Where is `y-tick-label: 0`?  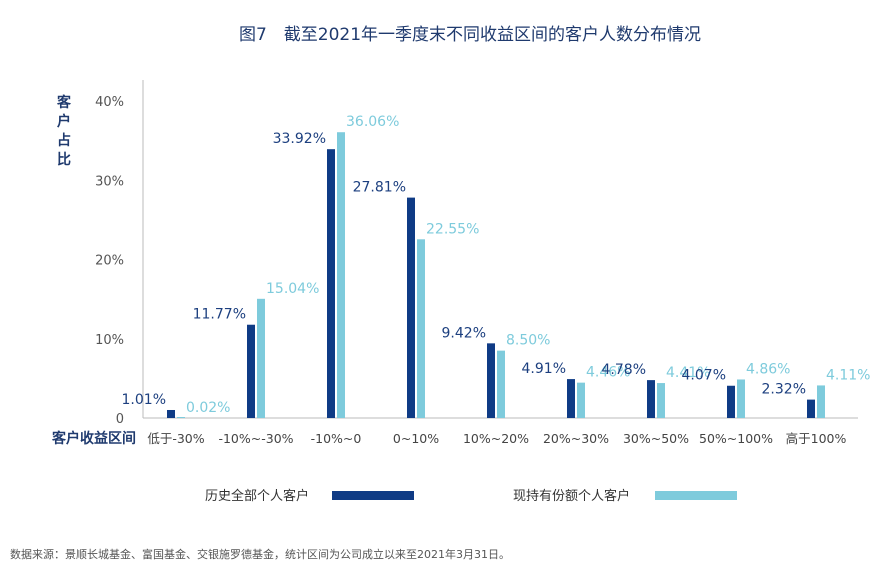 y-tick-label: 0 is located at coordinates (120, 419).